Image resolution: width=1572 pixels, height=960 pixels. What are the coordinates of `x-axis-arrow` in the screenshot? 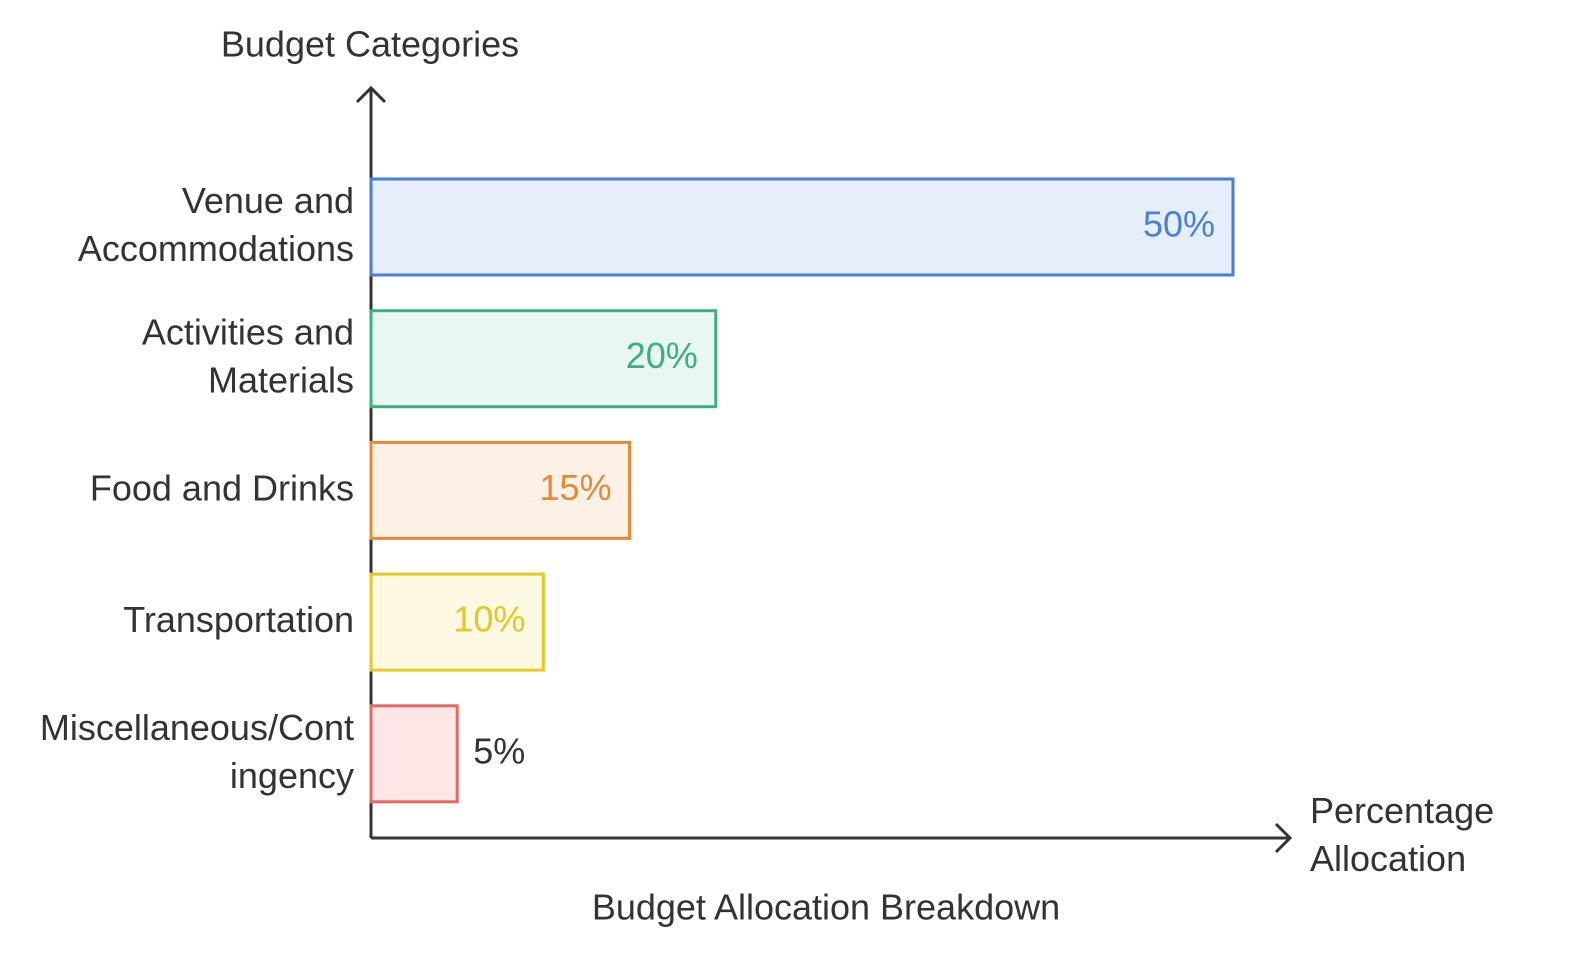 It's located at (1283, 838).